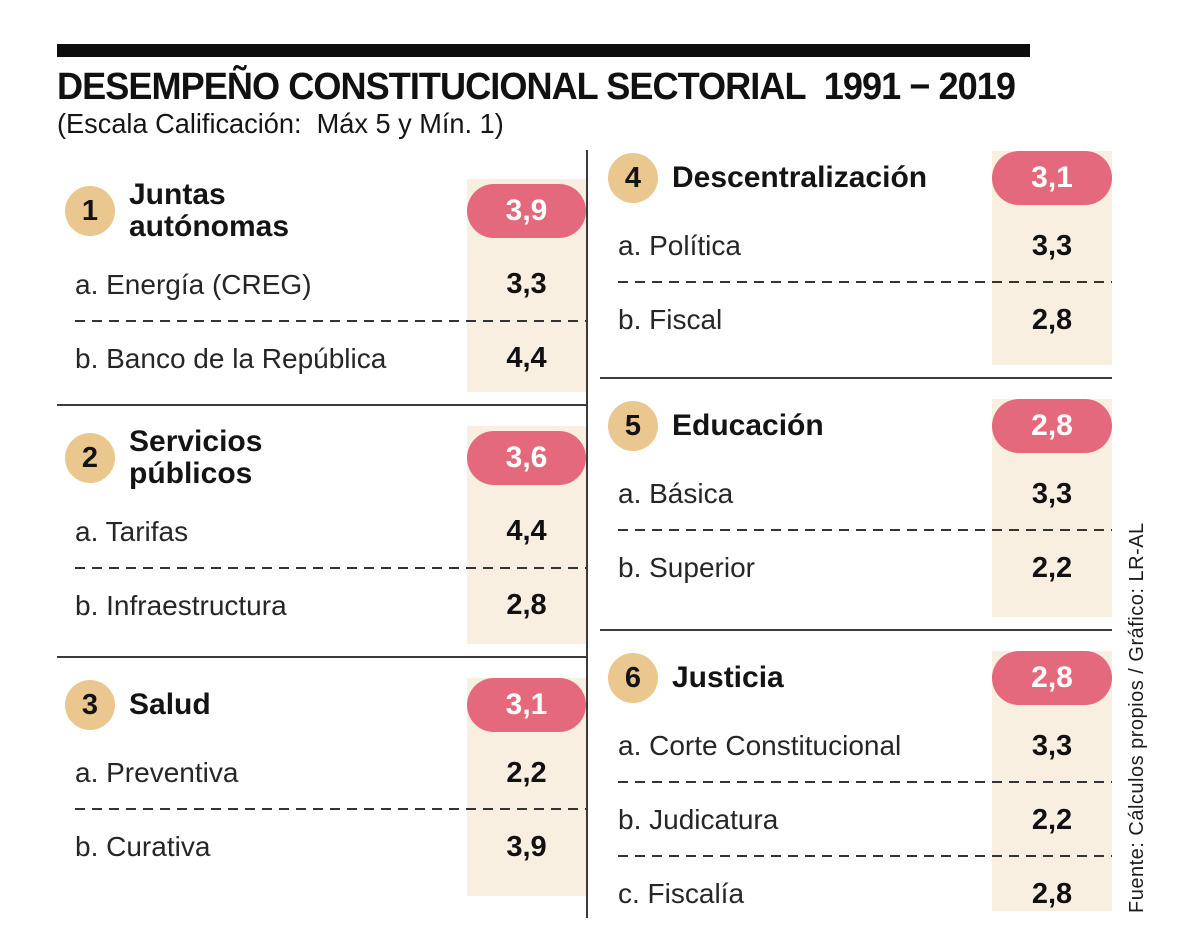  Describe the element at coordinates (856, 320) in the screenshot. I see `item-row: b. Fiscal 2,8` at that location.